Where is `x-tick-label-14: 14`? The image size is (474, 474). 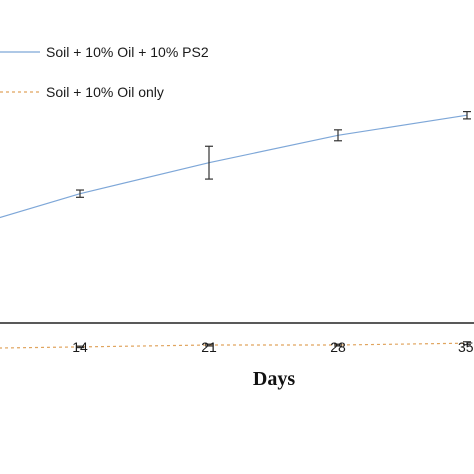
x-tick-label-14: 14 is located at coordinates (80, 347).